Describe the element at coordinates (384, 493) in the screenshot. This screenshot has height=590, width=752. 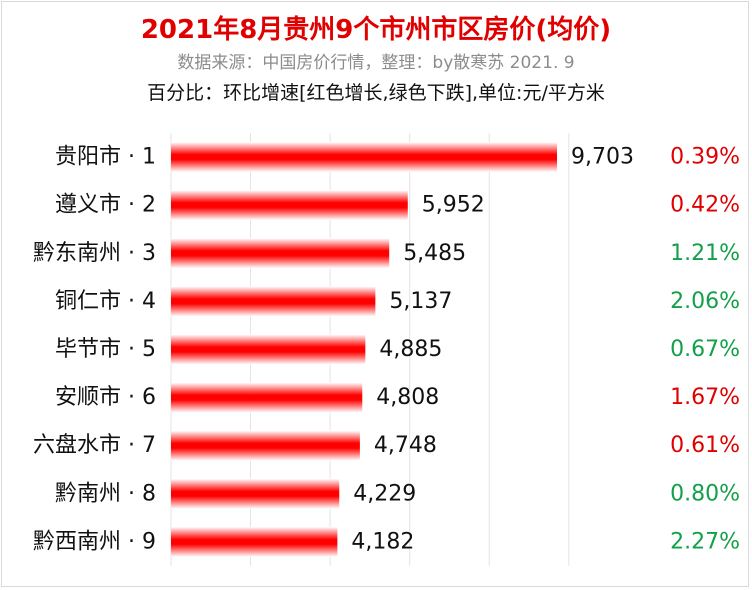
I see `value-label: 4,229` at that location.